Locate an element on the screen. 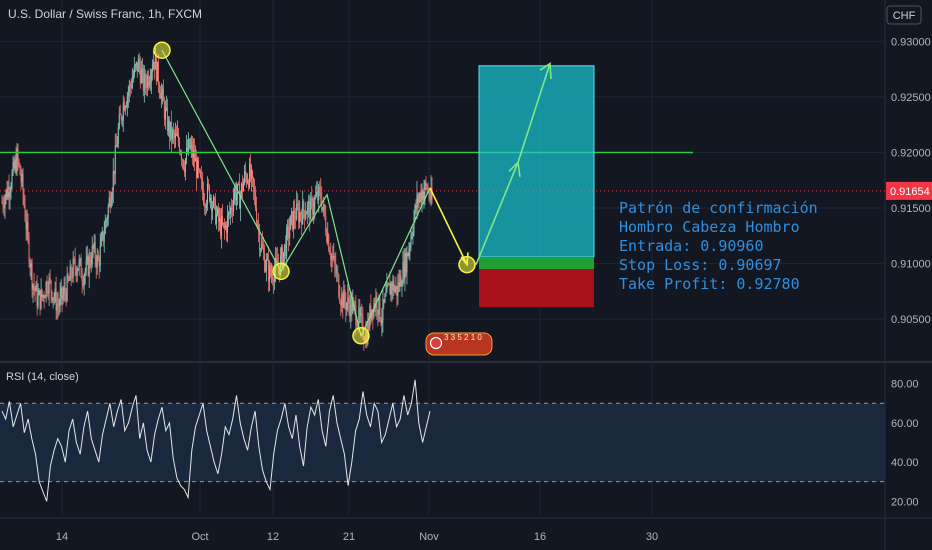 The height and width of the screenshot is (550, 932). annotation-line-1: Patrón de confirmación is located at coordinates (718, 208).